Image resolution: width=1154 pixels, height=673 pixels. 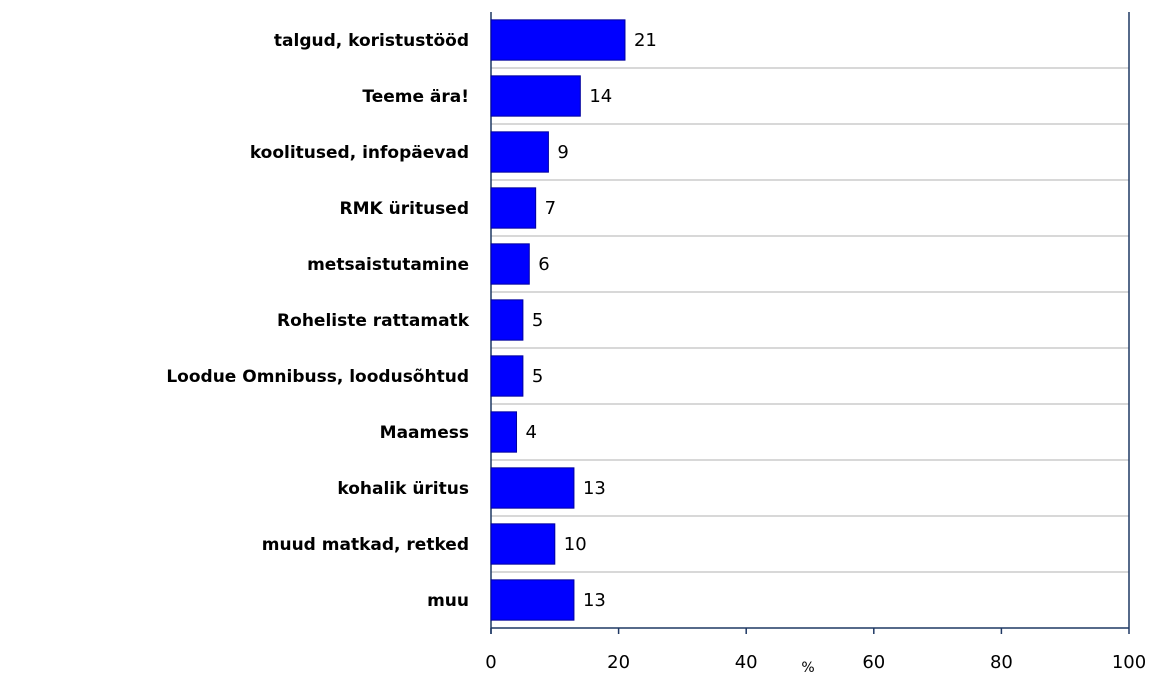 I want to click on x-tick-label: 0, so click(x=490, y=662).